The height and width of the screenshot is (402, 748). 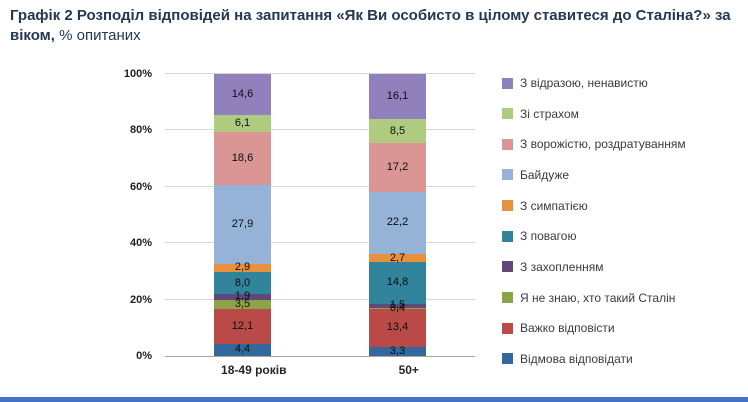 I want to click on stacked-bar: 4,4 12,1 3,5 1,9 8,0 2,9 27,9 18,6 6,1 14,6, so click(x=242, y=215).